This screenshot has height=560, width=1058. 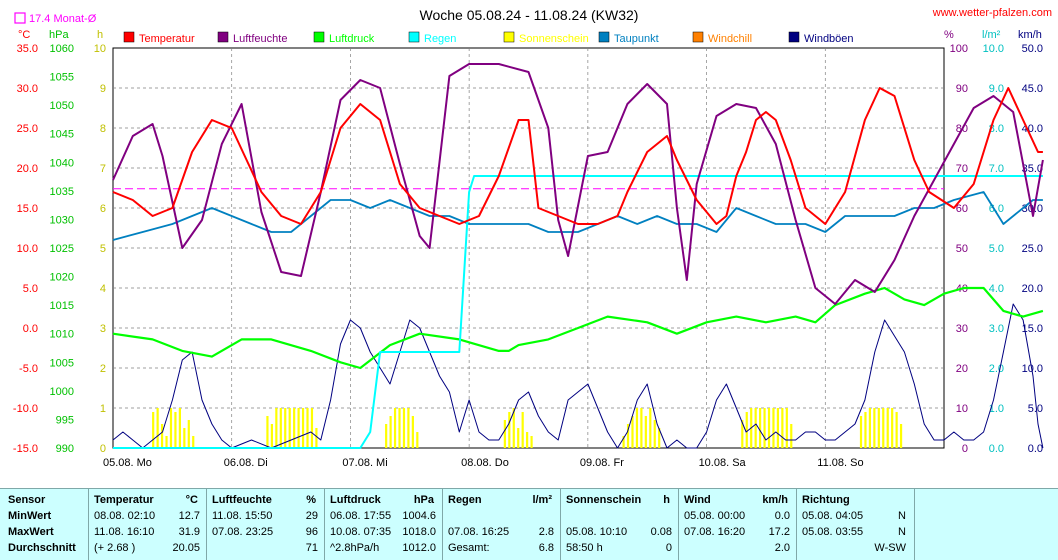 I want to click on max-hum-value: 96, so click(x=311, y=532).